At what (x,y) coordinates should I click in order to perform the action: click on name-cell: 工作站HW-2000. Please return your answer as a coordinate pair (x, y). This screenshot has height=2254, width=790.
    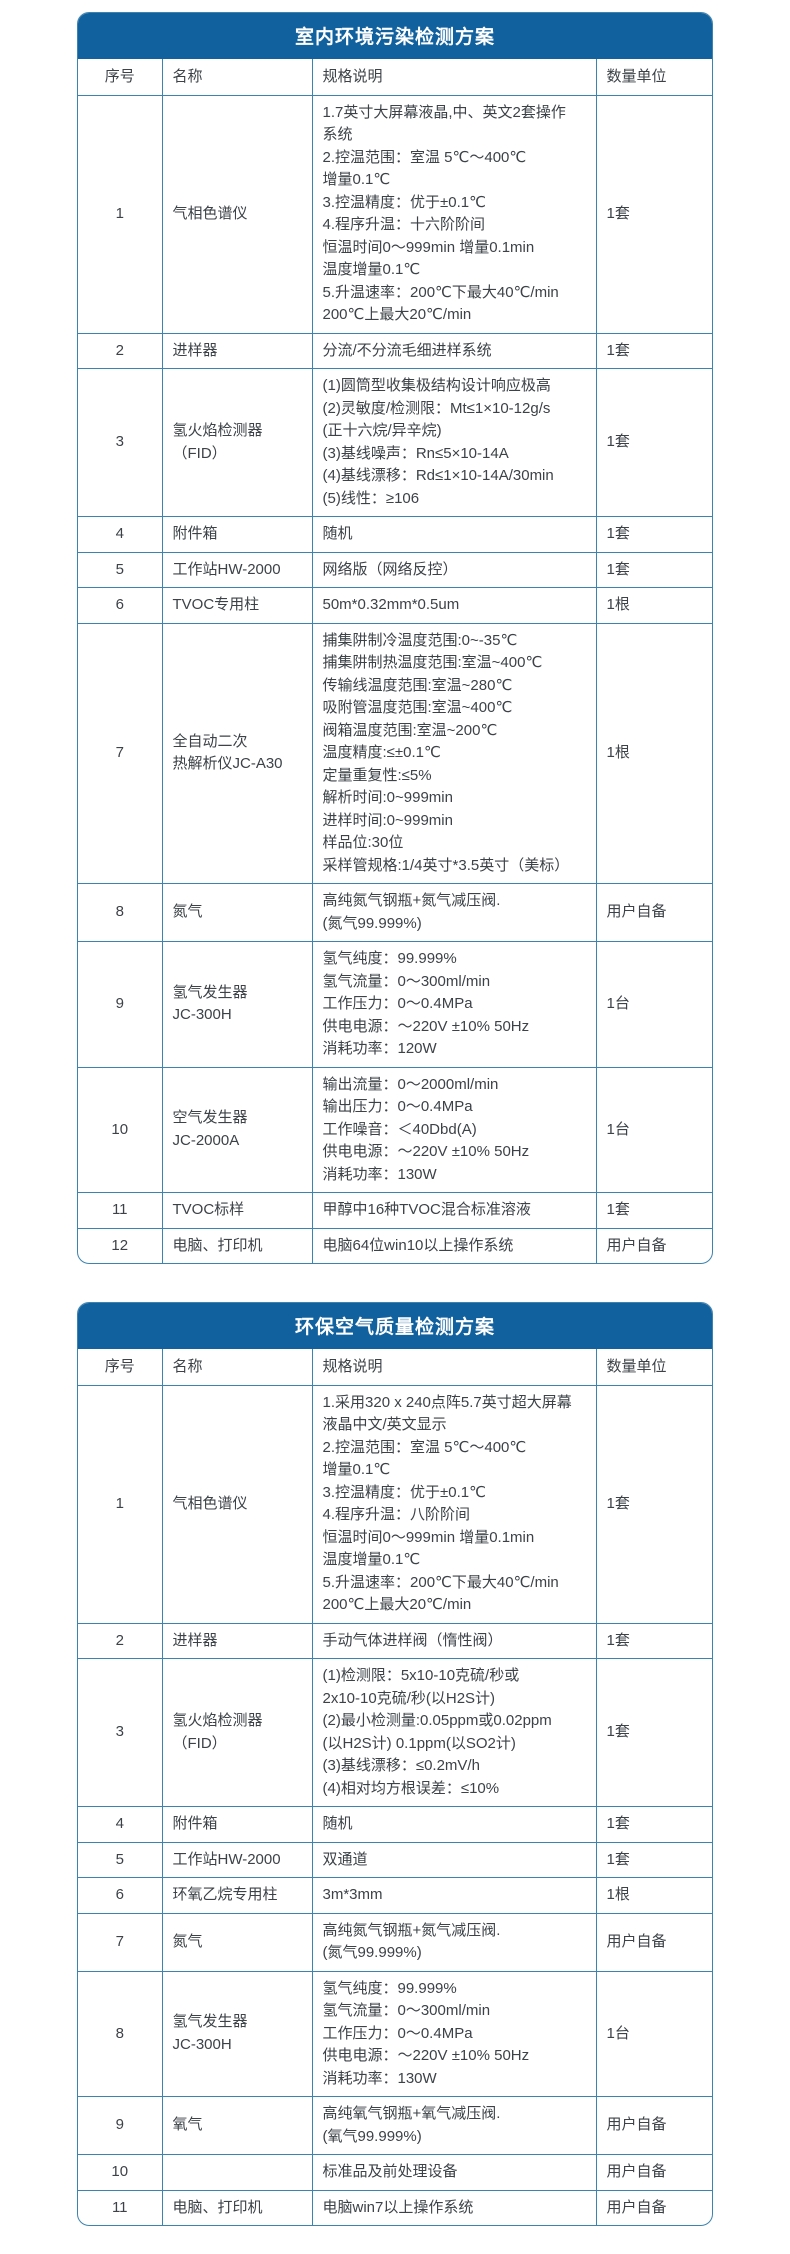
    Looking at the image, I should click on (237, 1859).